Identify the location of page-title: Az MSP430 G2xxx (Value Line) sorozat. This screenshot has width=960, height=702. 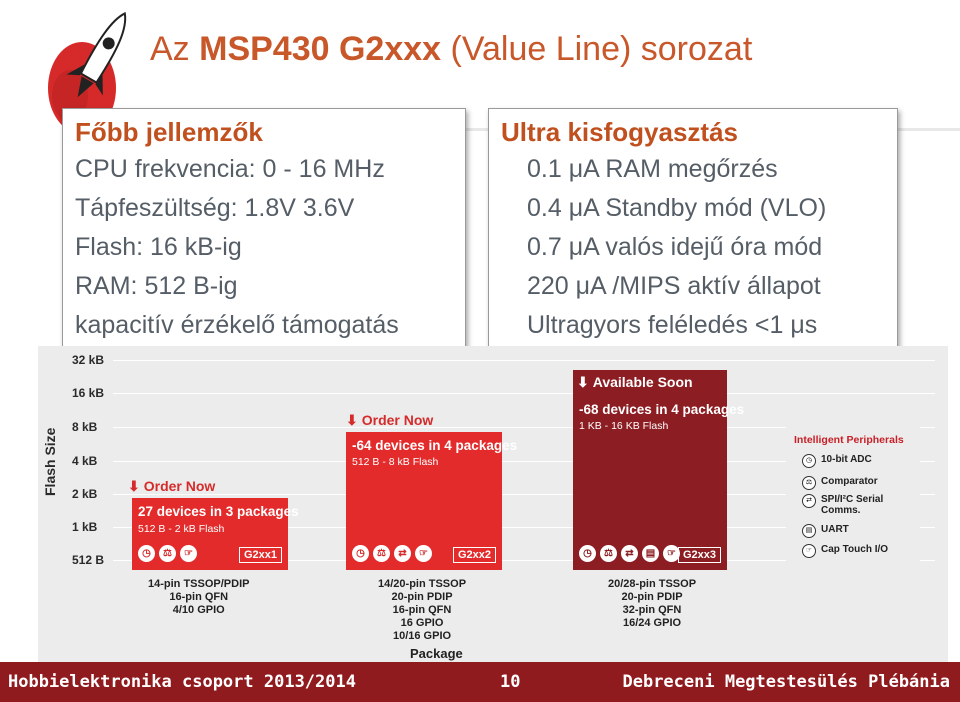
(451, 49).